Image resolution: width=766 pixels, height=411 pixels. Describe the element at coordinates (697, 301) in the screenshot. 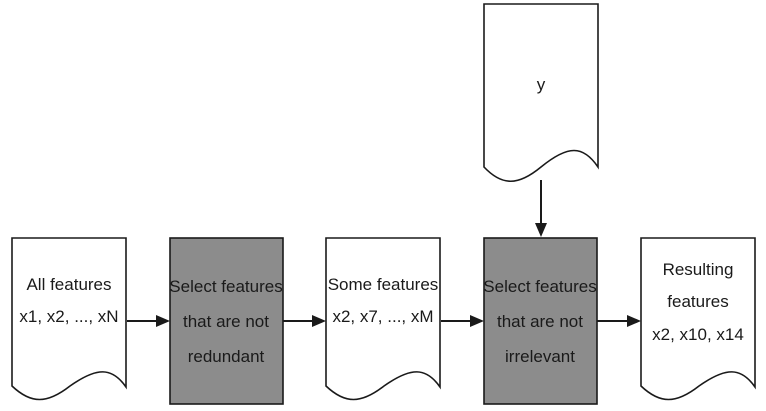

I see `resulting-features-line2: features` at that location.